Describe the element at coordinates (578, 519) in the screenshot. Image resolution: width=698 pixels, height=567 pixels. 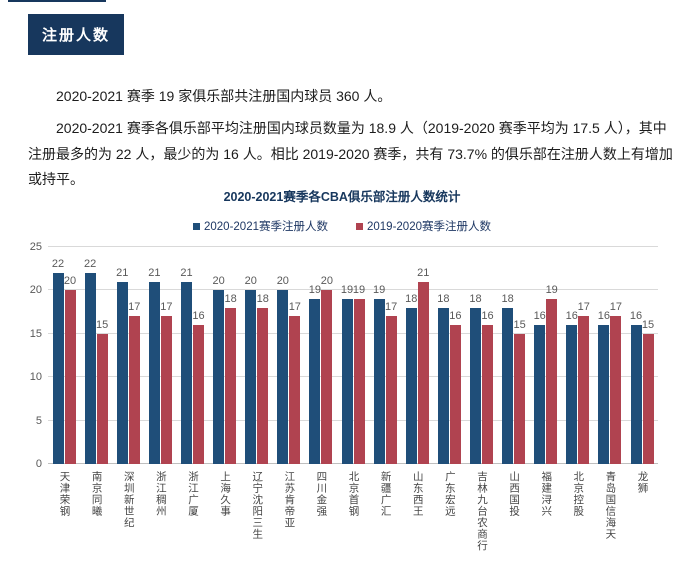
I see `x-axis-label-slot: 北京控股` at that location.